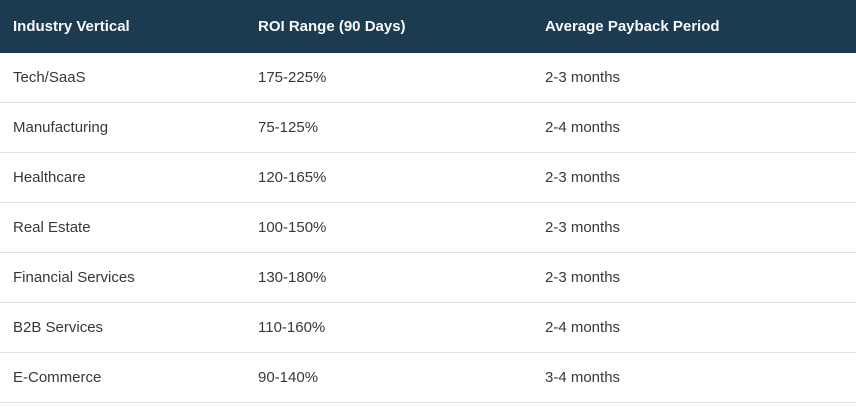 Image resolution: width=856 pixels, height=407 pixels. I want to click on cell-industry: Financial Services, so click(122, 277).